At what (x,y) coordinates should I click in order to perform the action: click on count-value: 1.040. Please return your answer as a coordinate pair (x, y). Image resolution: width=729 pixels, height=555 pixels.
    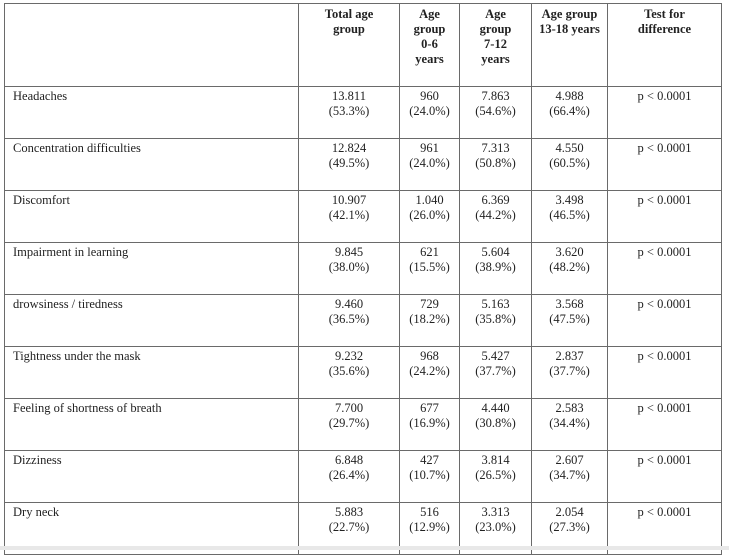
    Looking at the image, I should click on (429, 200).